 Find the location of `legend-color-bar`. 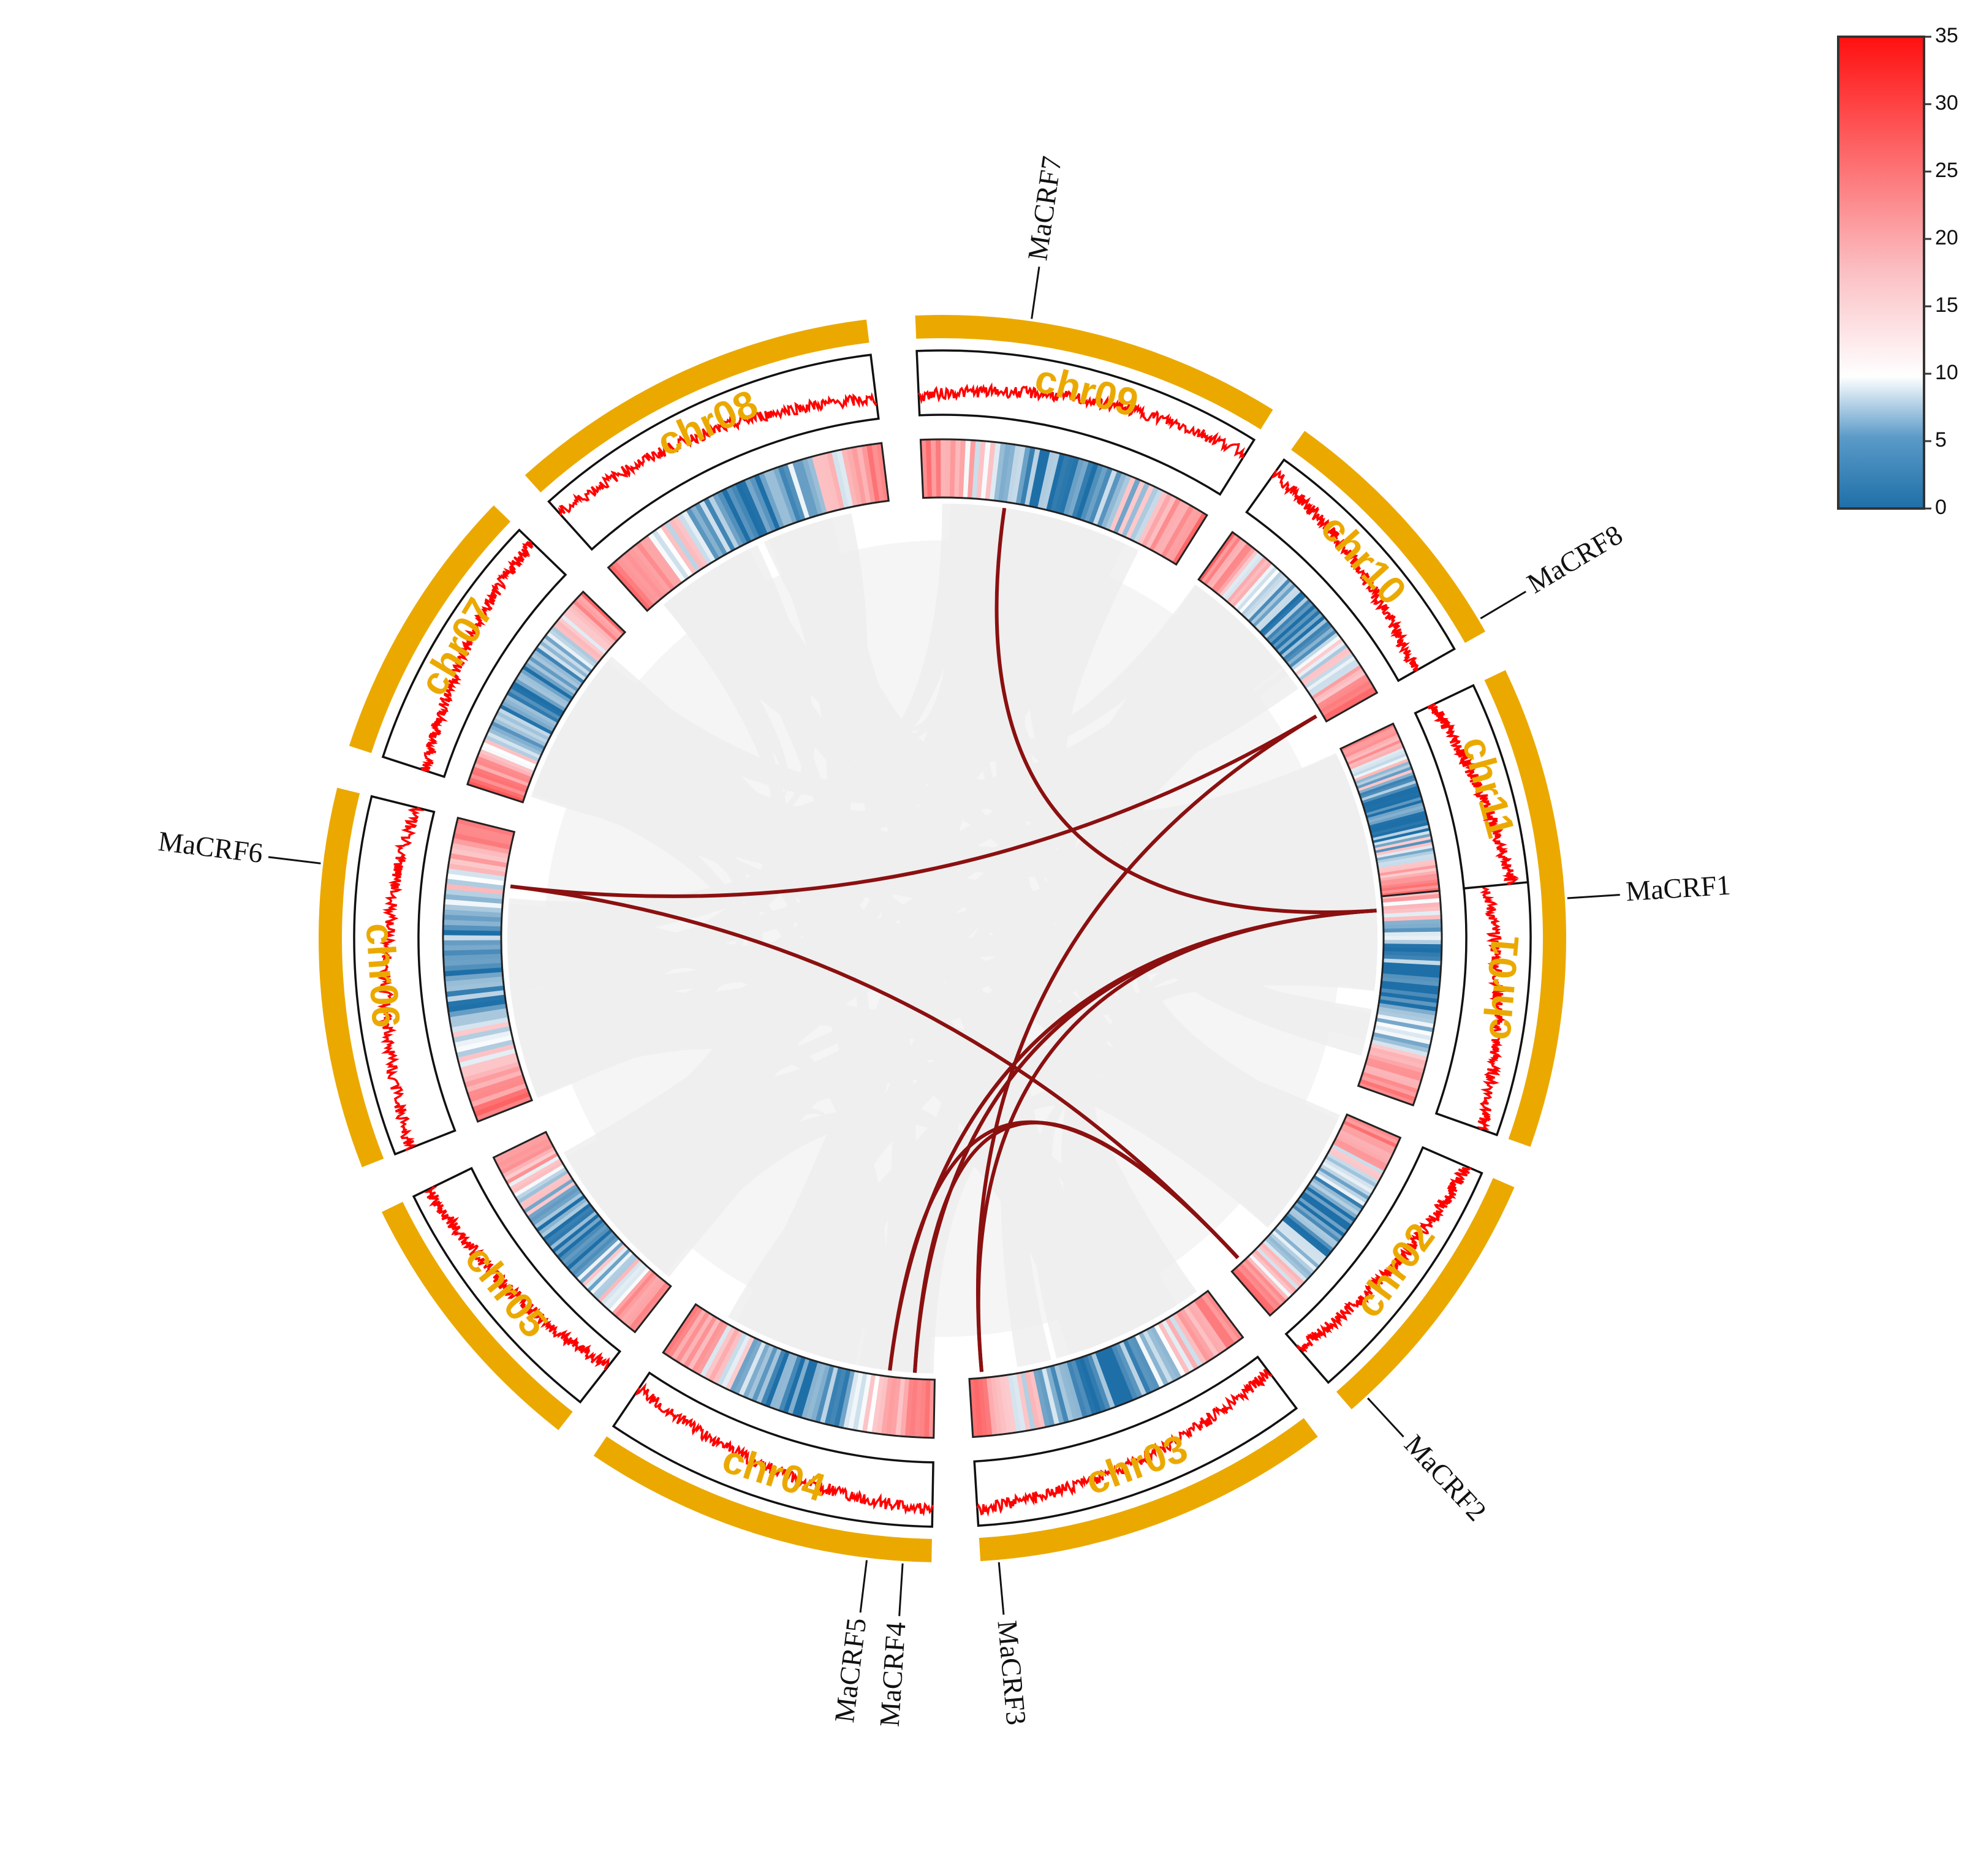

legend-color-bar is located at coordinates (1881, 273).